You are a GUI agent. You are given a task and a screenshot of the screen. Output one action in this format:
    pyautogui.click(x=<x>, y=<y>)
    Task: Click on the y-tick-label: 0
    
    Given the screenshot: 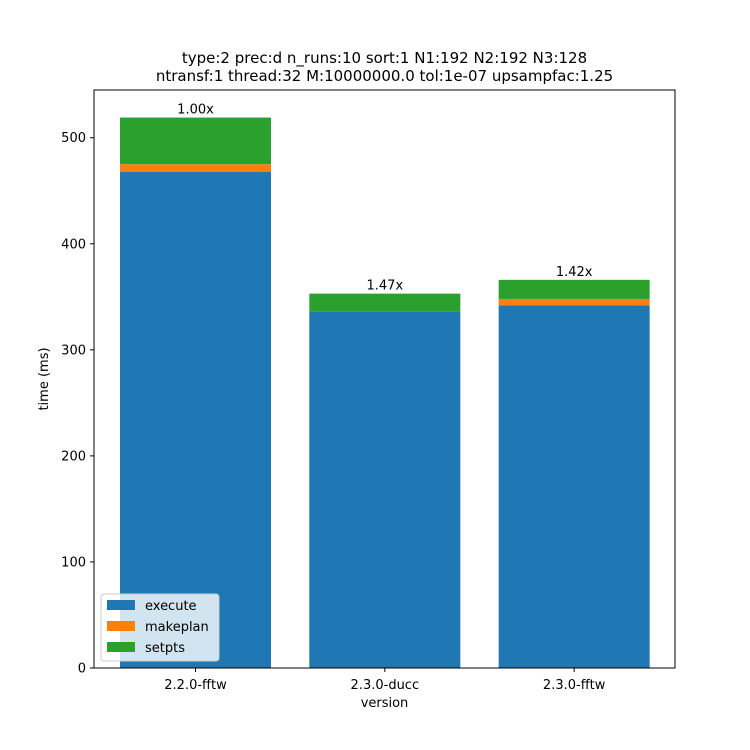 What is the action you would take?
    pyautogui.click(x=82, y=669)
    